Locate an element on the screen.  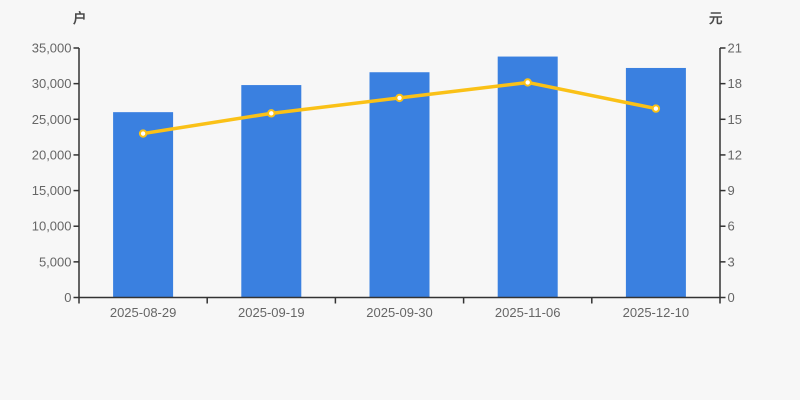
left-axis-tick-label: 35,000 is located at coordinates (52, 48).